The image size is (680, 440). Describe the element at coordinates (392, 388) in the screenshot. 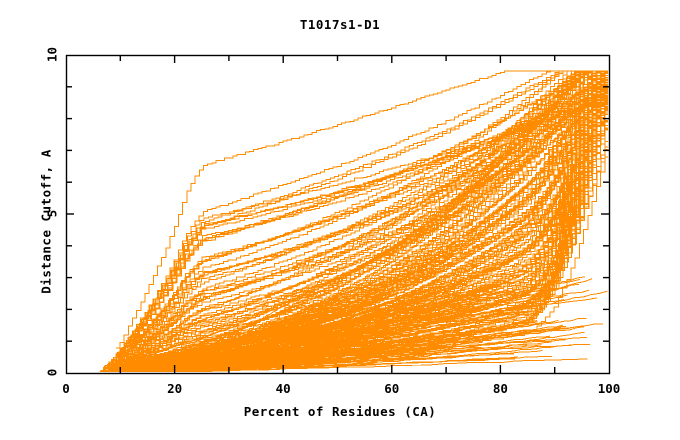

I see `x-tick-label: 60` at that location.